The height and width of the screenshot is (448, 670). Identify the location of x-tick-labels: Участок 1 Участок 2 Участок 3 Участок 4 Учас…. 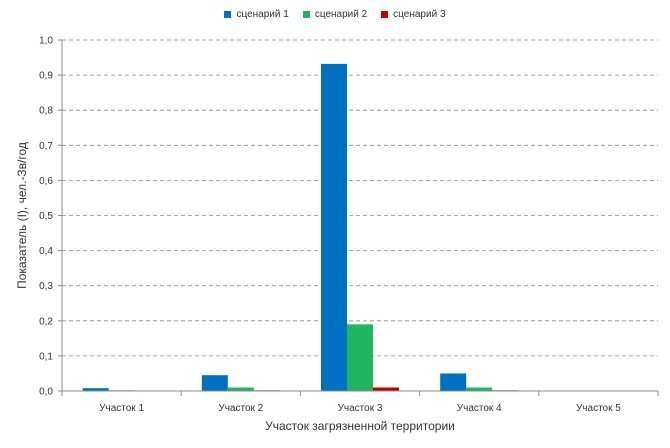
(360, 408).